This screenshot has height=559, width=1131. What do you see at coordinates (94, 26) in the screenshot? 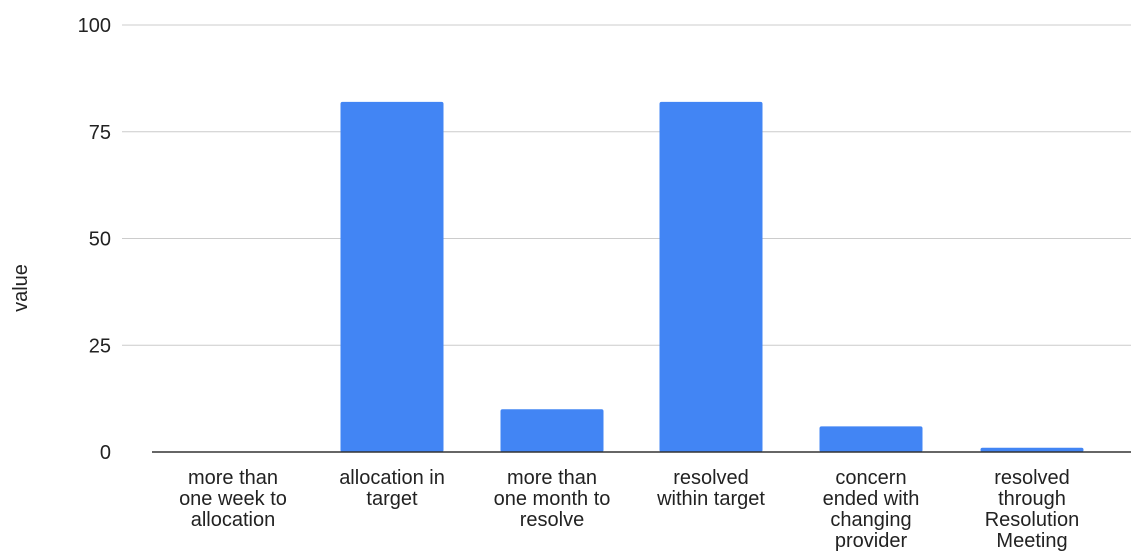
I see `y-tick-label-100: 100` at bounding box center [94, 26].